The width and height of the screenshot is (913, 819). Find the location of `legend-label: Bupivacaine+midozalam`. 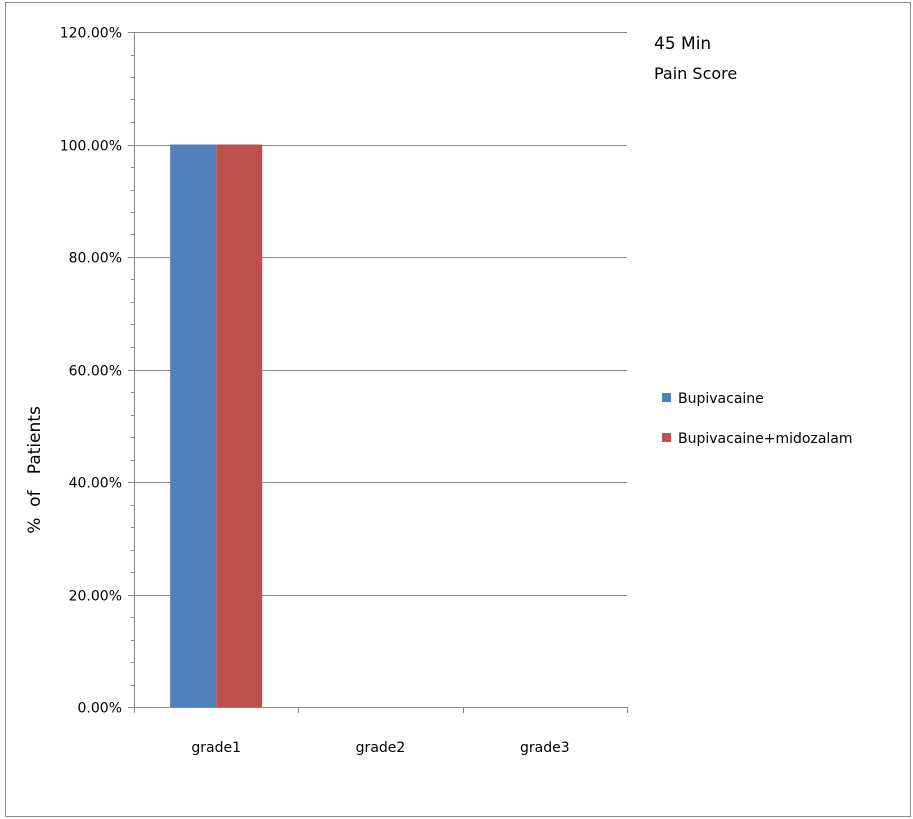

legend-label: Bupivacaine+midozalam is located at coordinates (765, 439).